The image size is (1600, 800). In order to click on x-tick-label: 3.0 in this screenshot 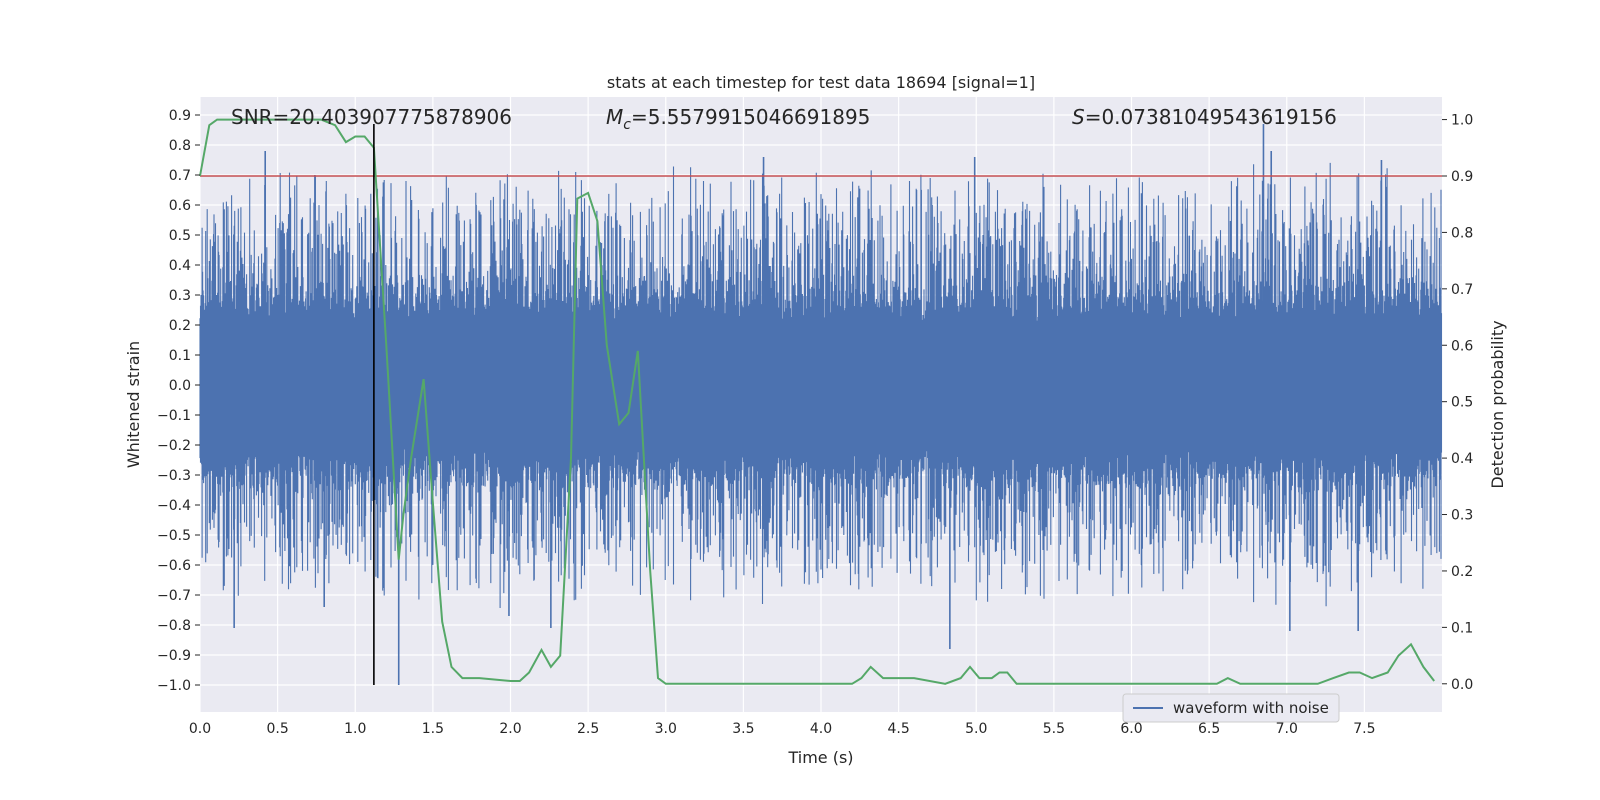, I will do `click(666, 729)`.